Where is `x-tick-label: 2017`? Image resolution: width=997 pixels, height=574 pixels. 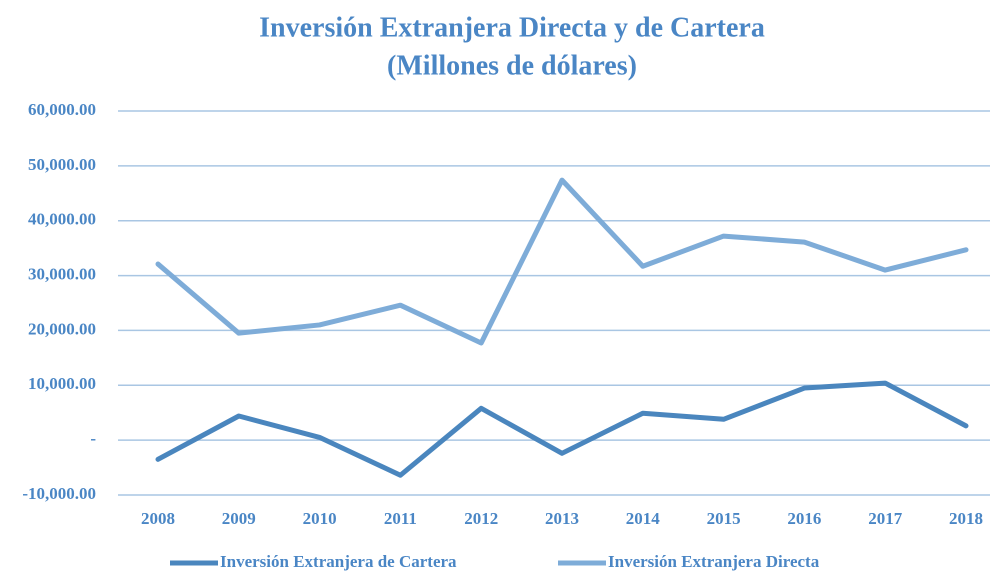 x-tick-label: 2017 is located at coordinates (885, 518).